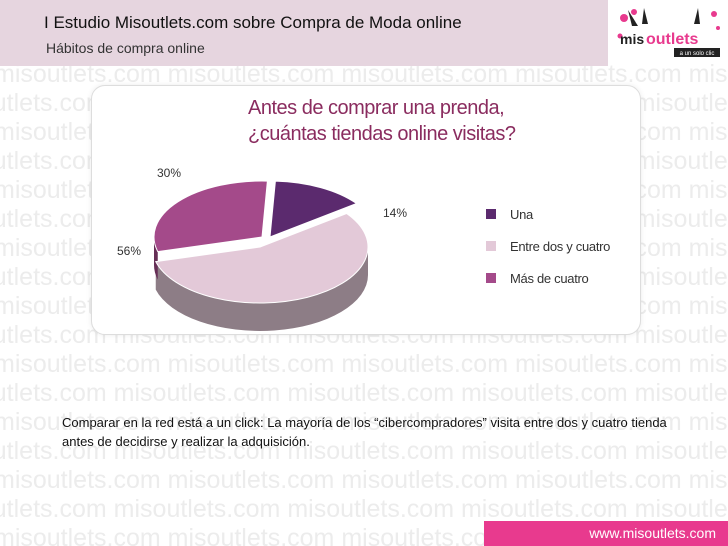  What do you see at coordinates (672, 39) in the screenshot?
I see `logo-text-outlets: outlets` at bounding box center [672, 39].